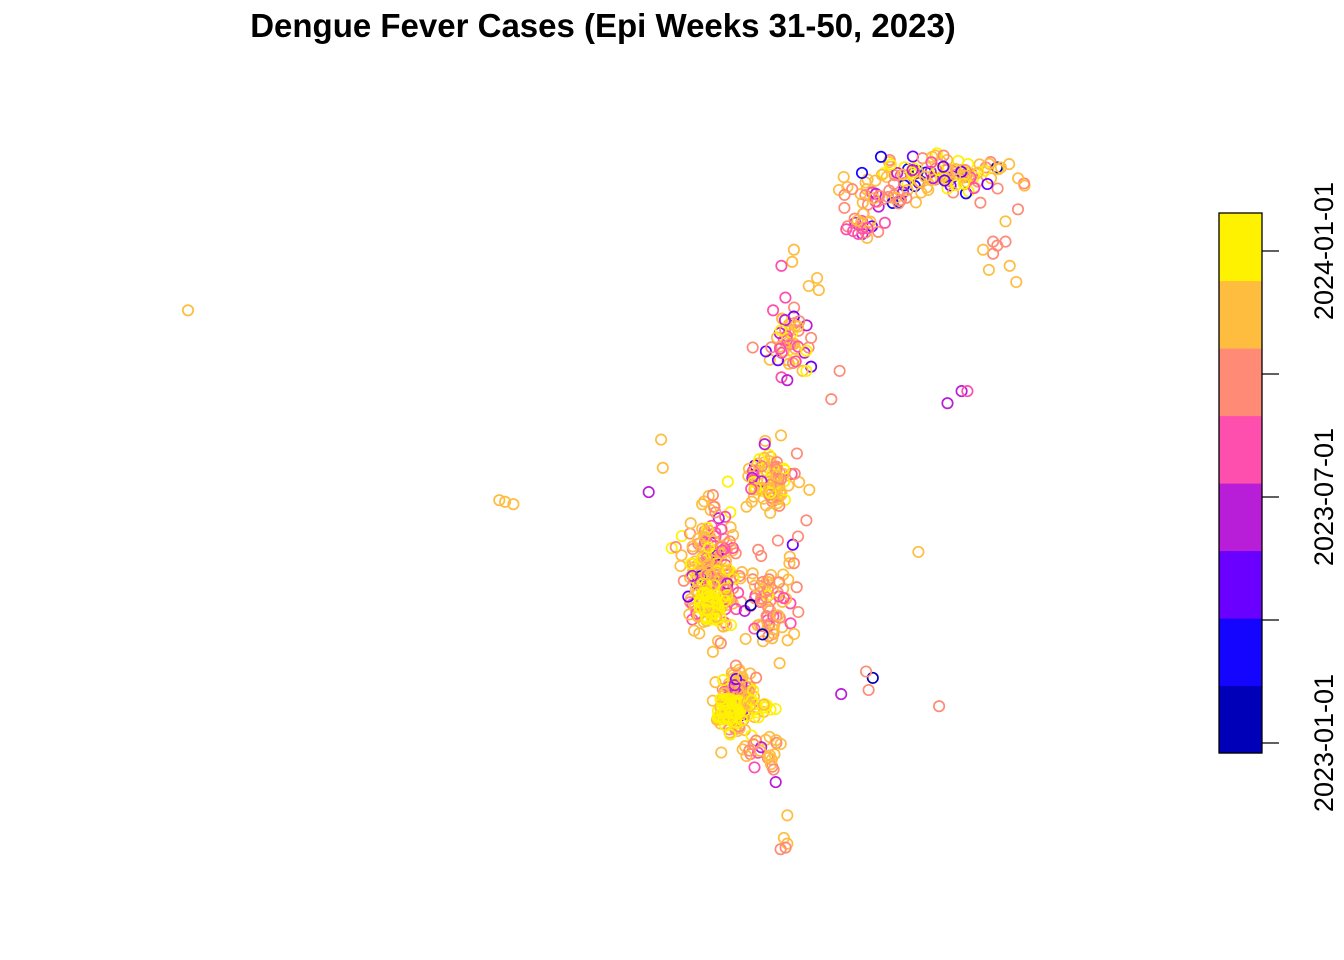  Describe the element at coordinates (1278, 497) in the screenshot. I see `colorbar-legend: 2023-01-01 2023-07-01 2024-01-01` at that location.